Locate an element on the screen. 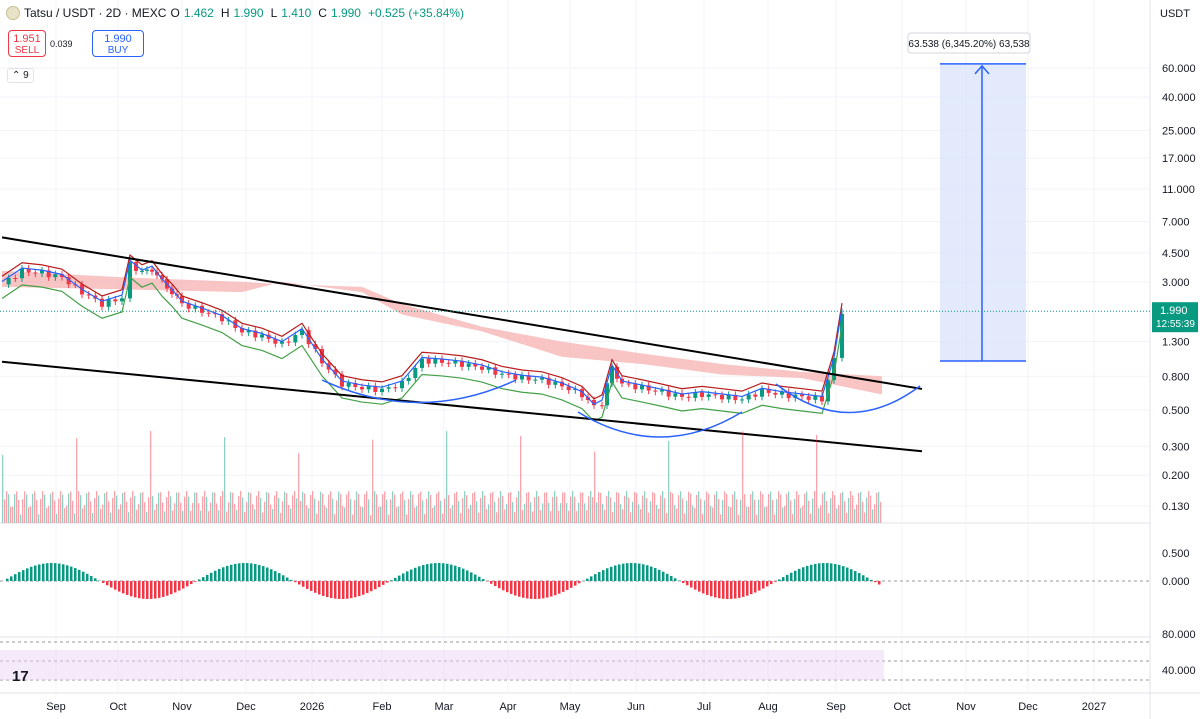 The height and width of the screenshot is (719, 1200). sell-button: 1.951 SELL is located at coordinates (27, 43).